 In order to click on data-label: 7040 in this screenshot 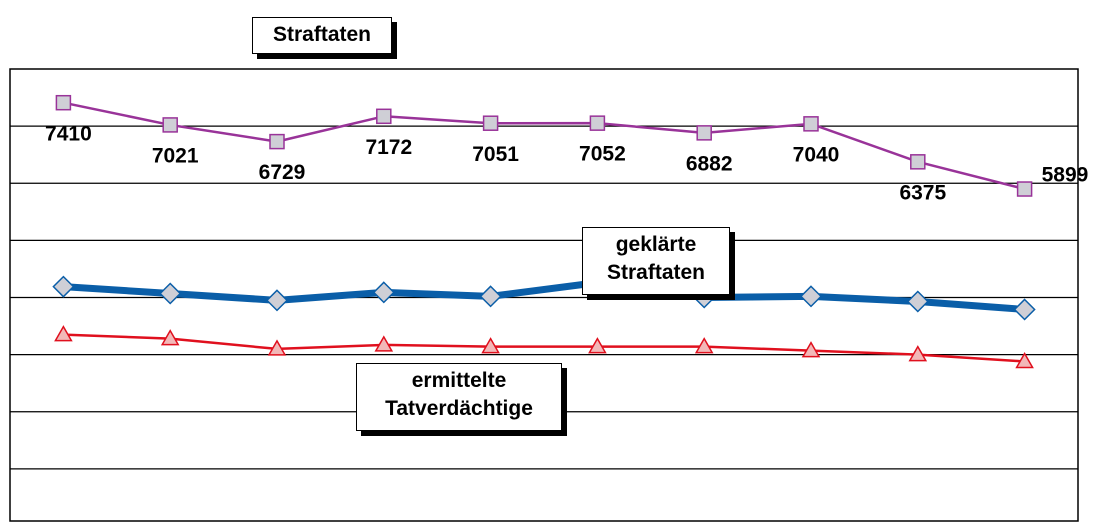, I will do `click(816, 154)`.